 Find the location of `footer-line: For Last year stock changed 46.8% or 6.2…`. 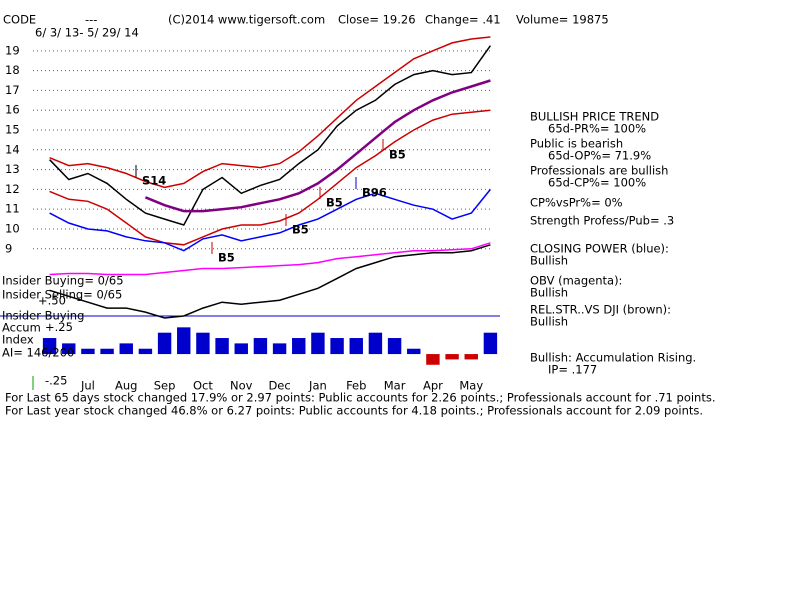

footer-line: For Last year stock changed 46.8% or 6.2… is located at coordinates (354, 411).